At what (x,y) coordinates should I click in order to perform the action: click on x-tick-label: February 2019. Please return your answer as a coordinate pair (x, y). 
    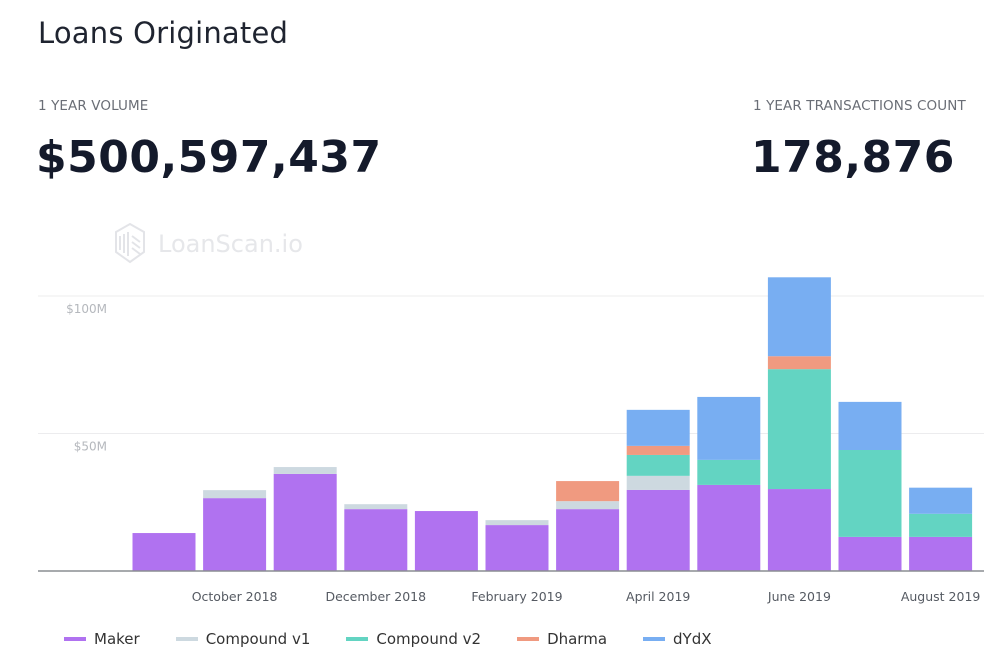
    Looking at the image, I should click on (516, 596).